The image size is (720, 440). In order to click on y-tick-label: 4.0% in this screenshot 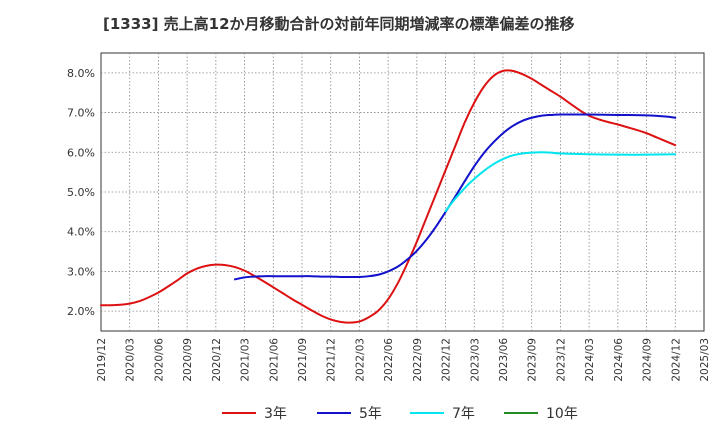, I will do `click(81, 232)`.